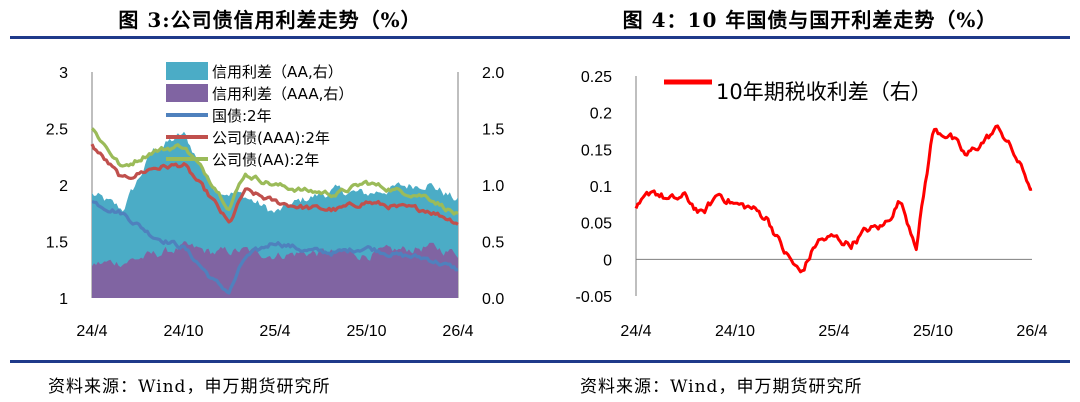  Describe the element at coordinates (601, 187) in the screenshot. I see `right-chart-y-tick-label: 0.1` at that location.